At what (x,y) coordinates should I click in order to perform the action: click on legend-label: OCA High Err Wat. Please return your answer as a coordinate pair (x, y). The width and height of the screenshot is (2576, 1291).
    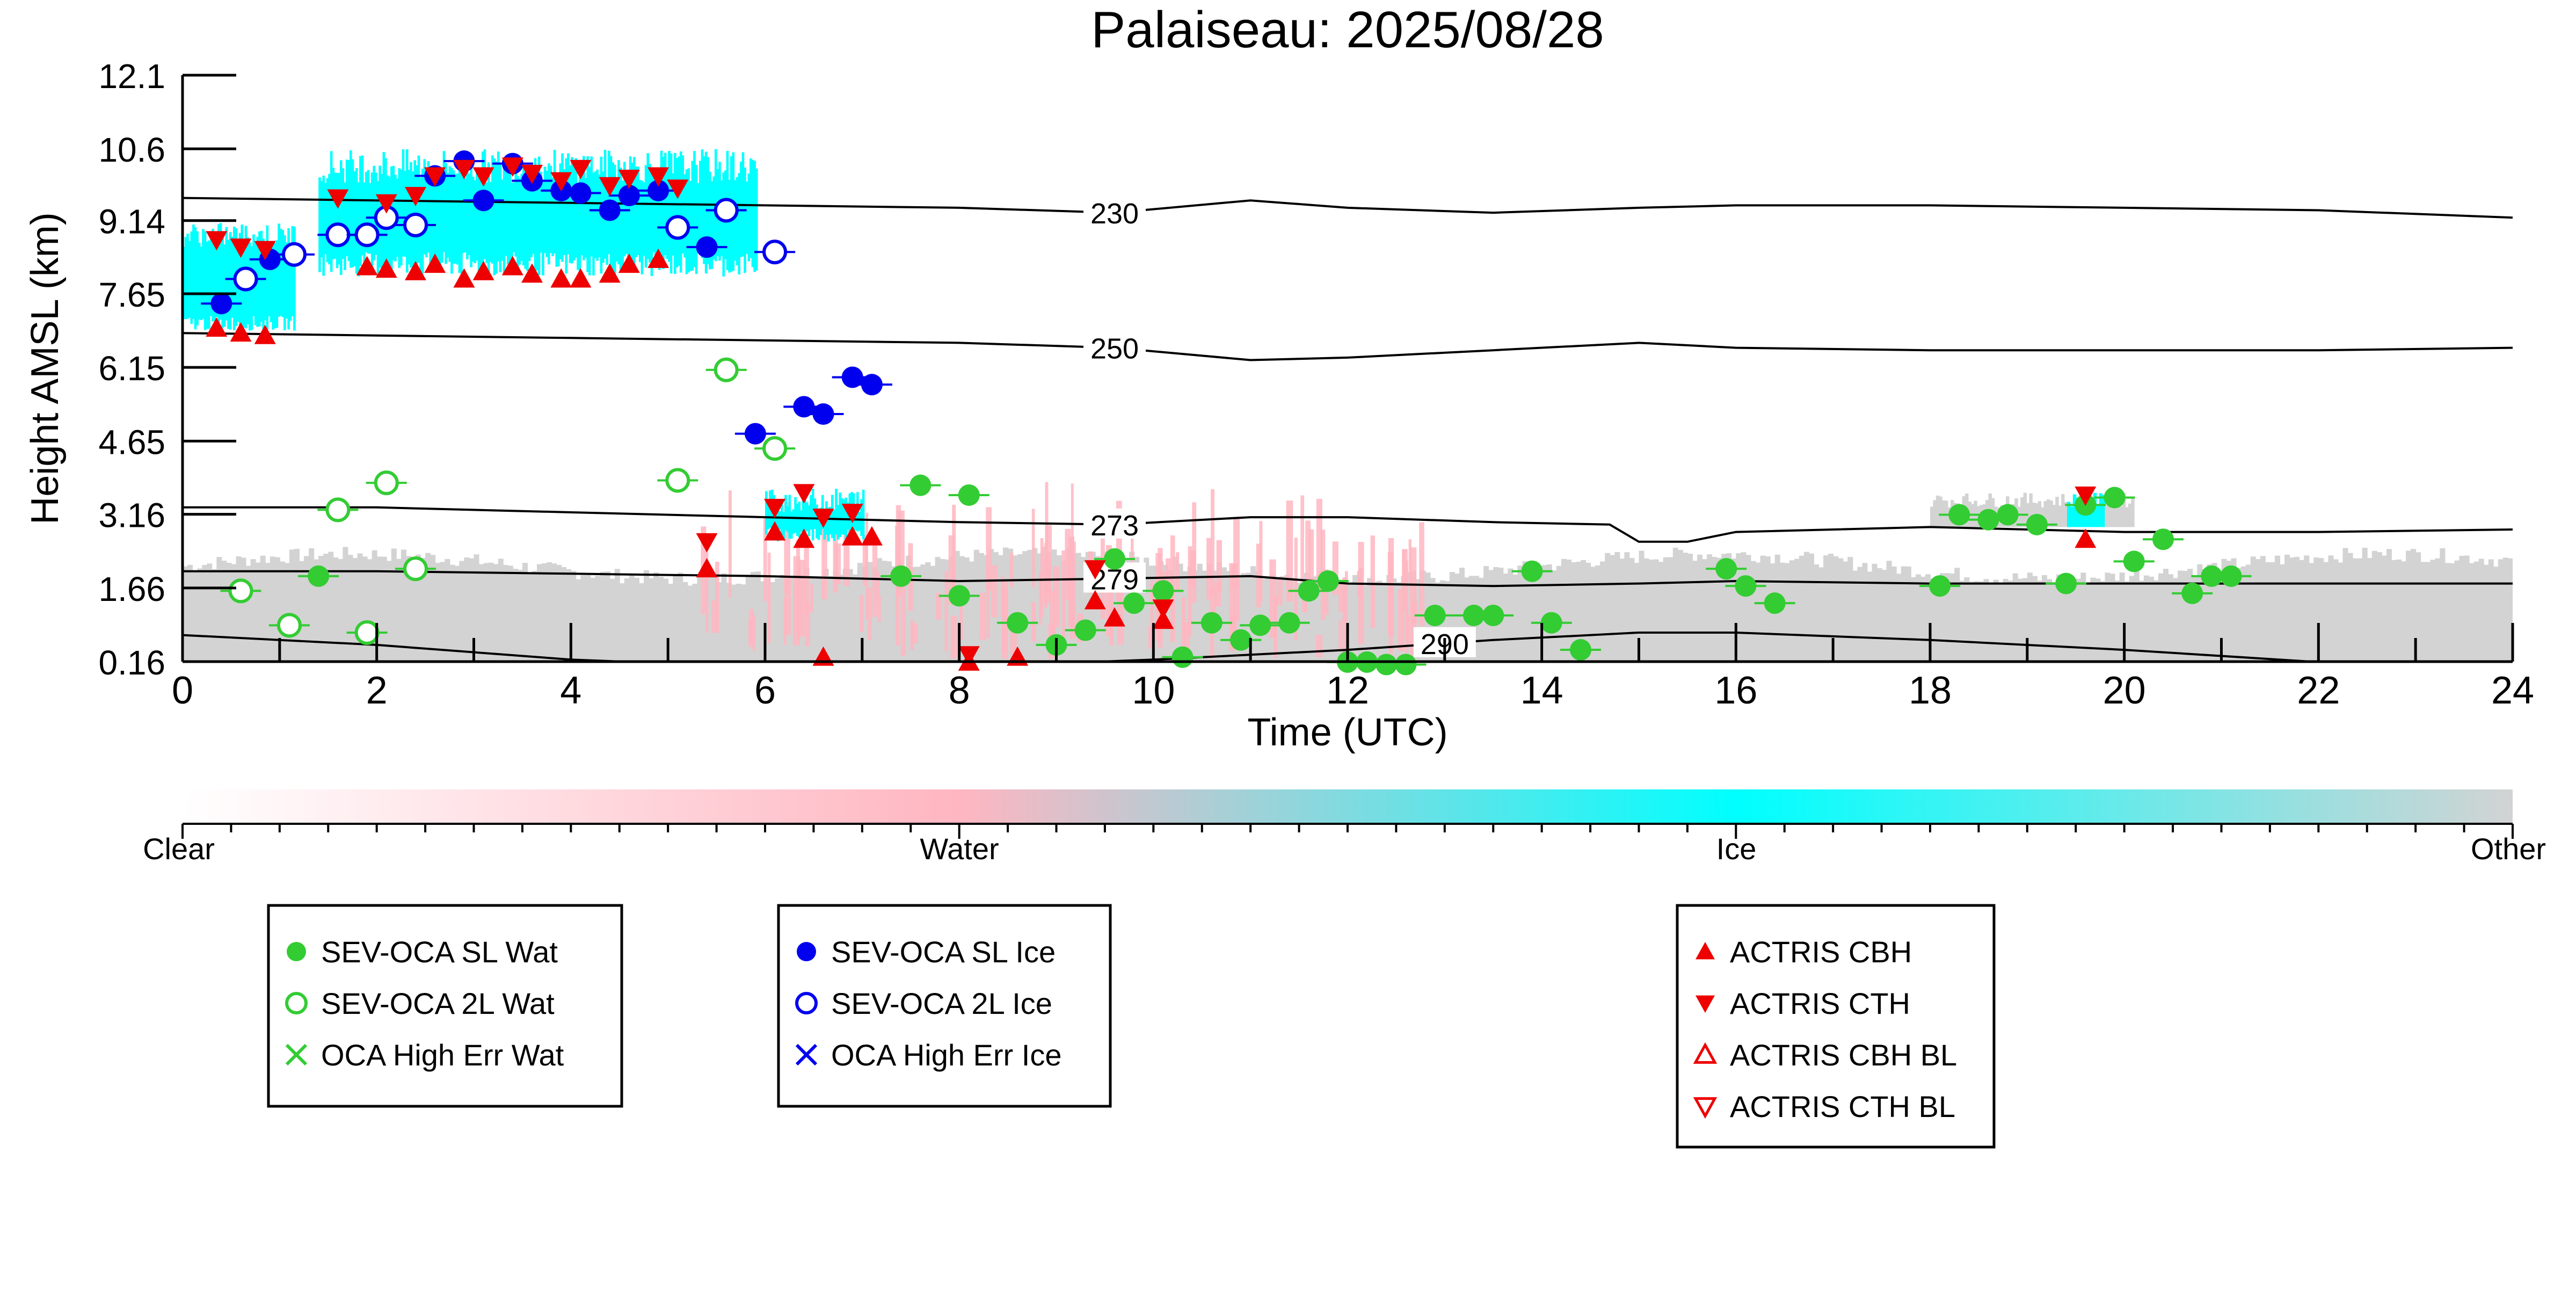
    Looking at the image, I should click on (442, 1055).